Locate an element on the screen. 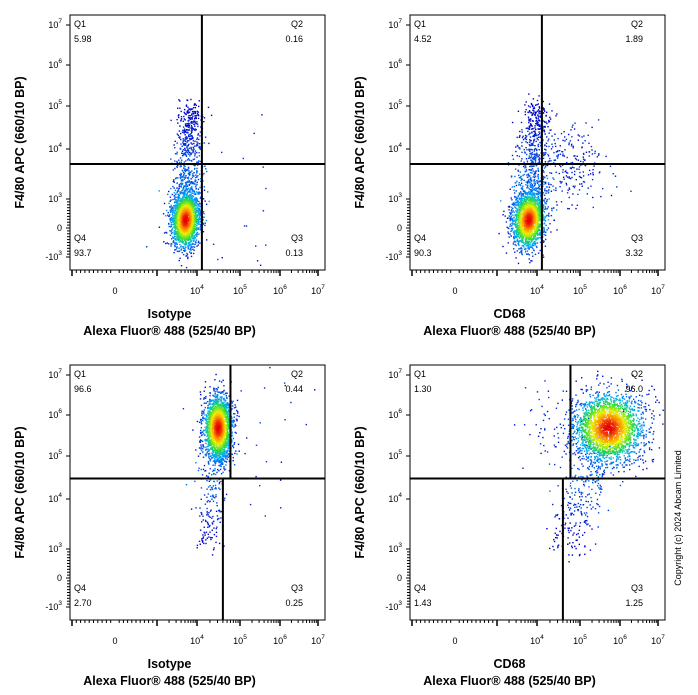  quadrant-percent-q3: 0.13 is located at coordinates (294, 253).